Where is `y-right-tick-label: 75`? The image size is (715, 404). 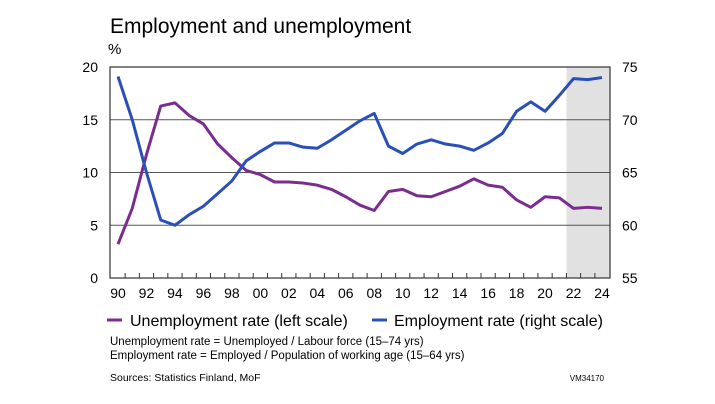
y-right-tick-label: 75 is located at coordinates (630, 67).